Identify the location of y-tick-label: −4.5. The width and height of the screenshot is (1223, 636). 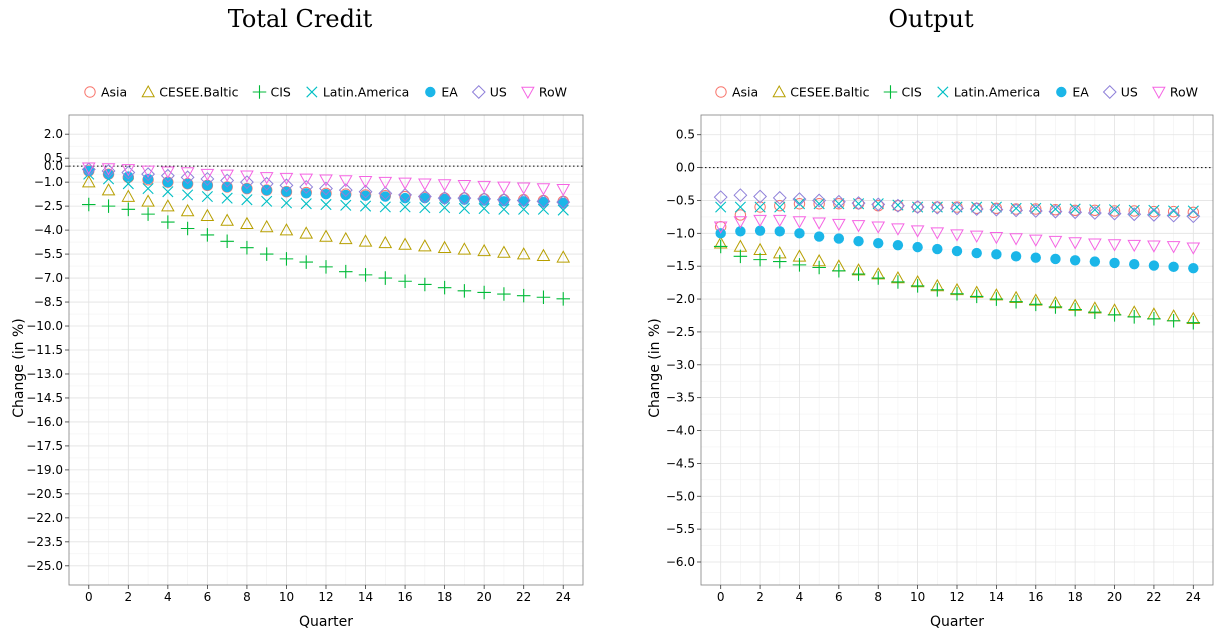
(680, 463).